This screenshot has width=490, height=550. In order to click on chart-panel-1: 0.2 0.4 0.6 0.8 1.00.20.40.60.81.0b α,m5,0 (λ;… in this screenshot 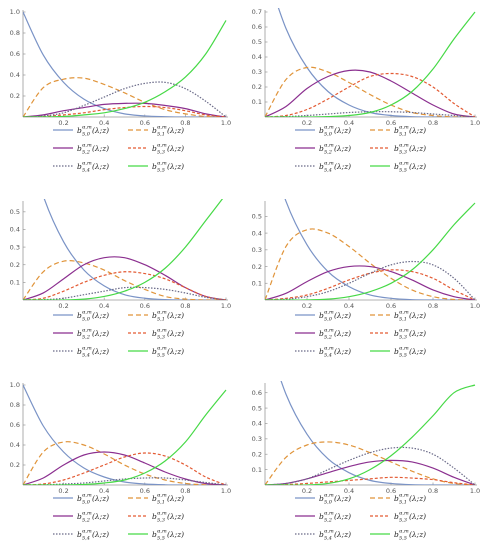, I will do `click(121, 90)`.